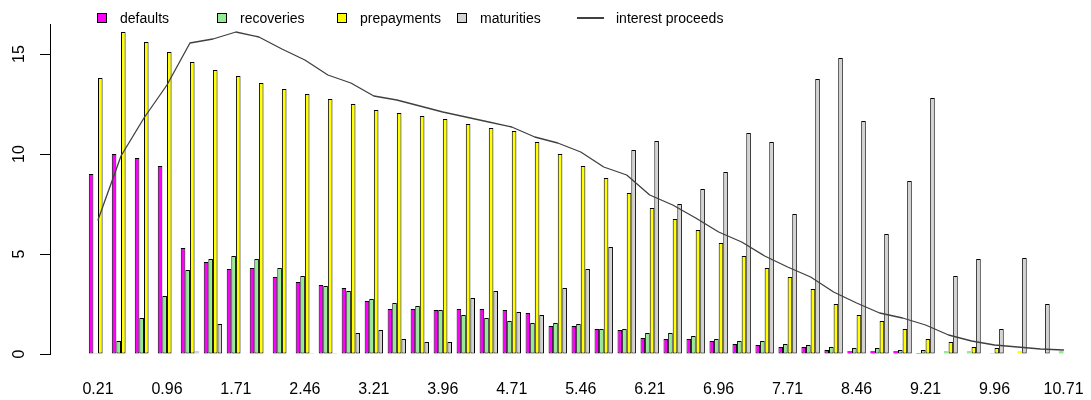 The width and height of the screenshot is (1091, 400). Describe the element at coordinates (788, 389) in the screenshot. I see `x-tick-label: 7.71` at that location.